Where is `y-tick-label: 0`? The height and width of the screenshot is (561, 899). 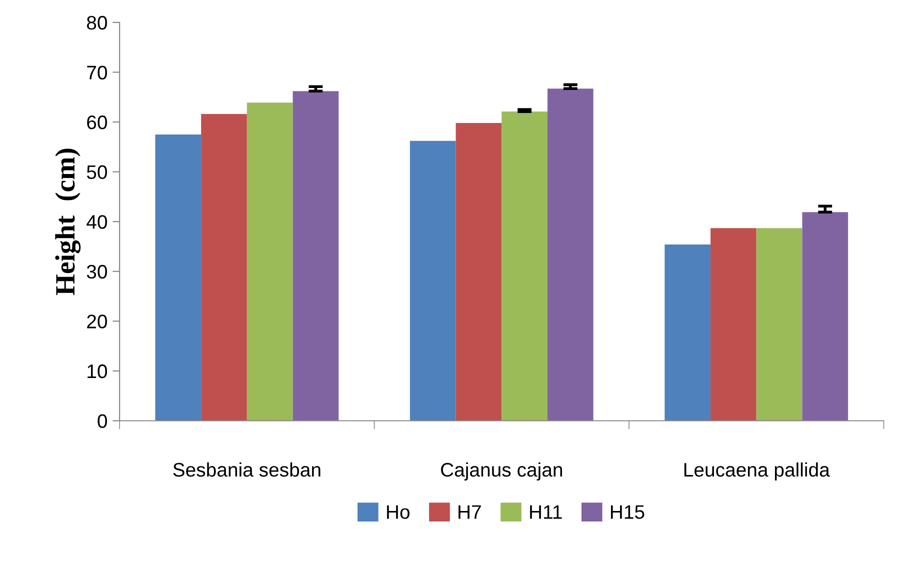
y-tick-label: 0 is located at coordinates (102, 421).